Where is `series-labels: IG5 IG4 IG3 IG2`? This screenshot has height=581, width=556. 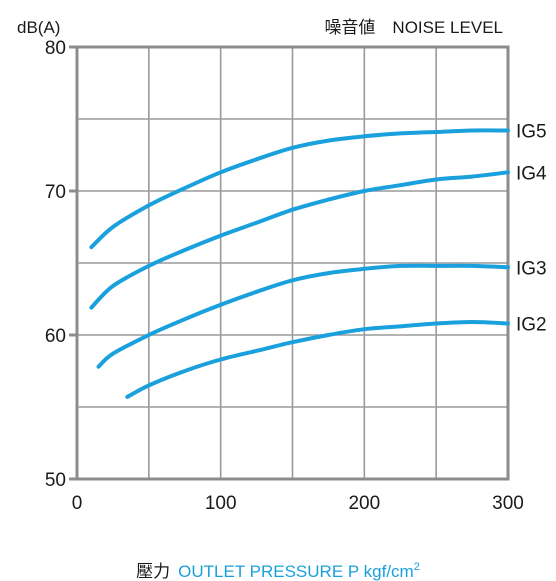 series-labels: IG5 IG4 IG3 IG2 is located at coordinates (531, 229).